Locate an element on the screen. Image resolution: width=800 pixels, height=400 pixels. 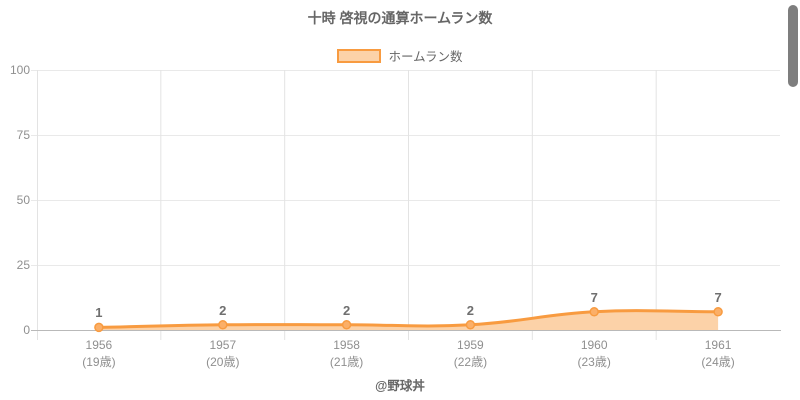
x-tick-age: (23歳) is located at coordinates (594, 362).